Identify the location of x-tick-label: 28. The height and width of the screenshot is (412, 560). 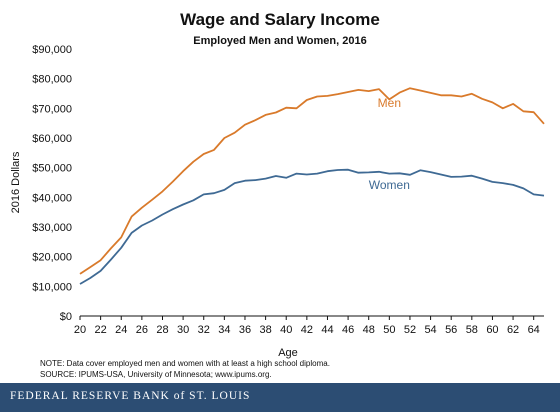
(162, 330).